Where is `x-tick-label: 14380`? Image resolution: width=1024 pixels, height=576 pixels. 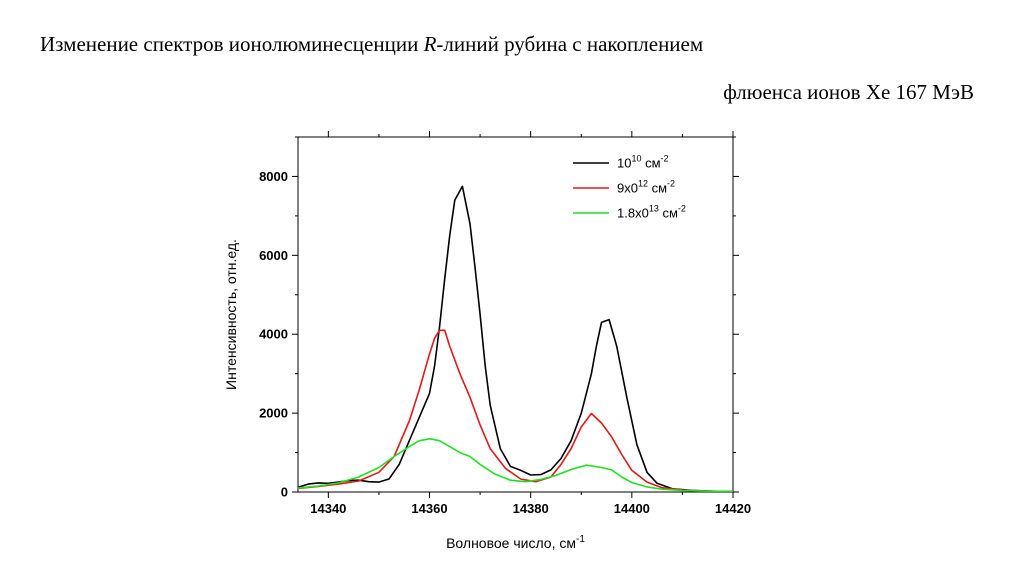
x-tick-label: 14380 is located at coordinates (531, 508).